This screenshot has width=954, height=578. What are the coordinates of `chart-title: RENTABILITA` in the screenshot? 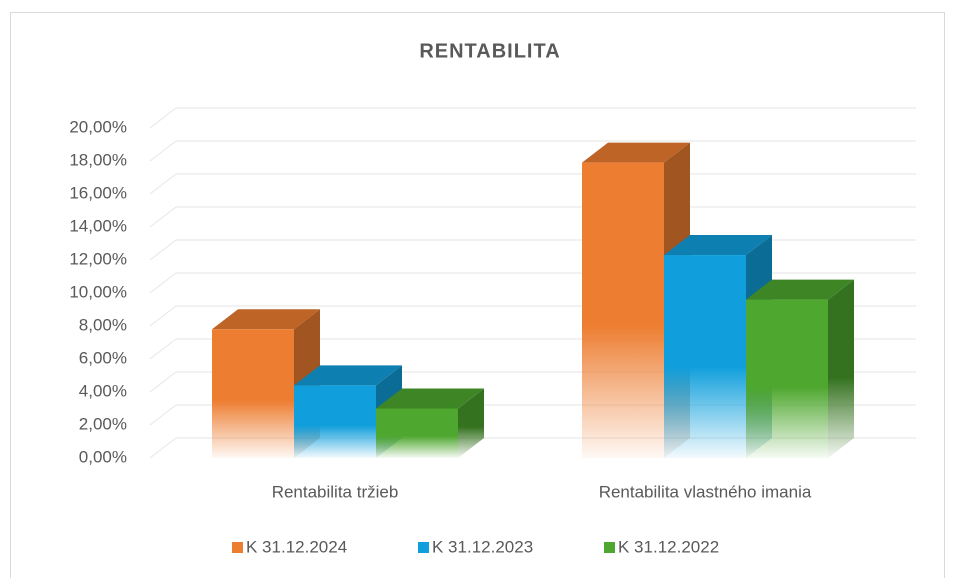 It's located at (489, 51).